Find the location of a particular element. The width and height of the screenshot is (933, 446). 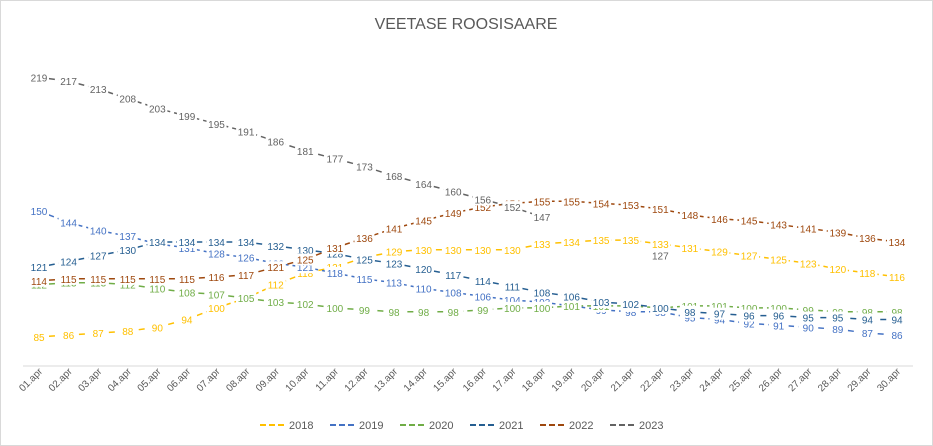

x-tick-label: 29.apr is located at coordinates (860, 380).